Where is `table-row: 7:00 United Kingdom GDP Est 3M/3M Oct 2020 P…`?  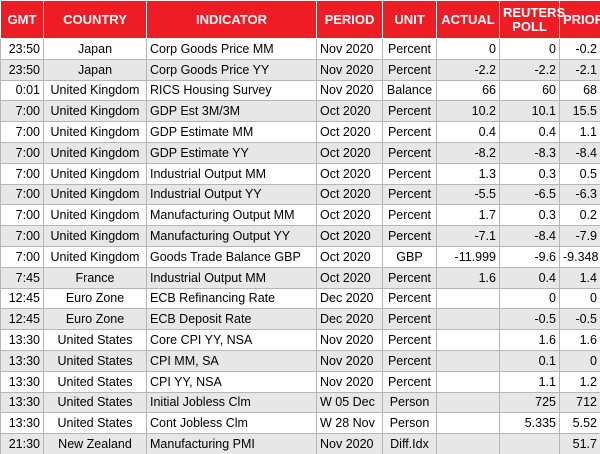 table-row: 7:00 United Kingdom GDP Est 3M/3M Oct 2020 P… is located at coordinates (300, 111).